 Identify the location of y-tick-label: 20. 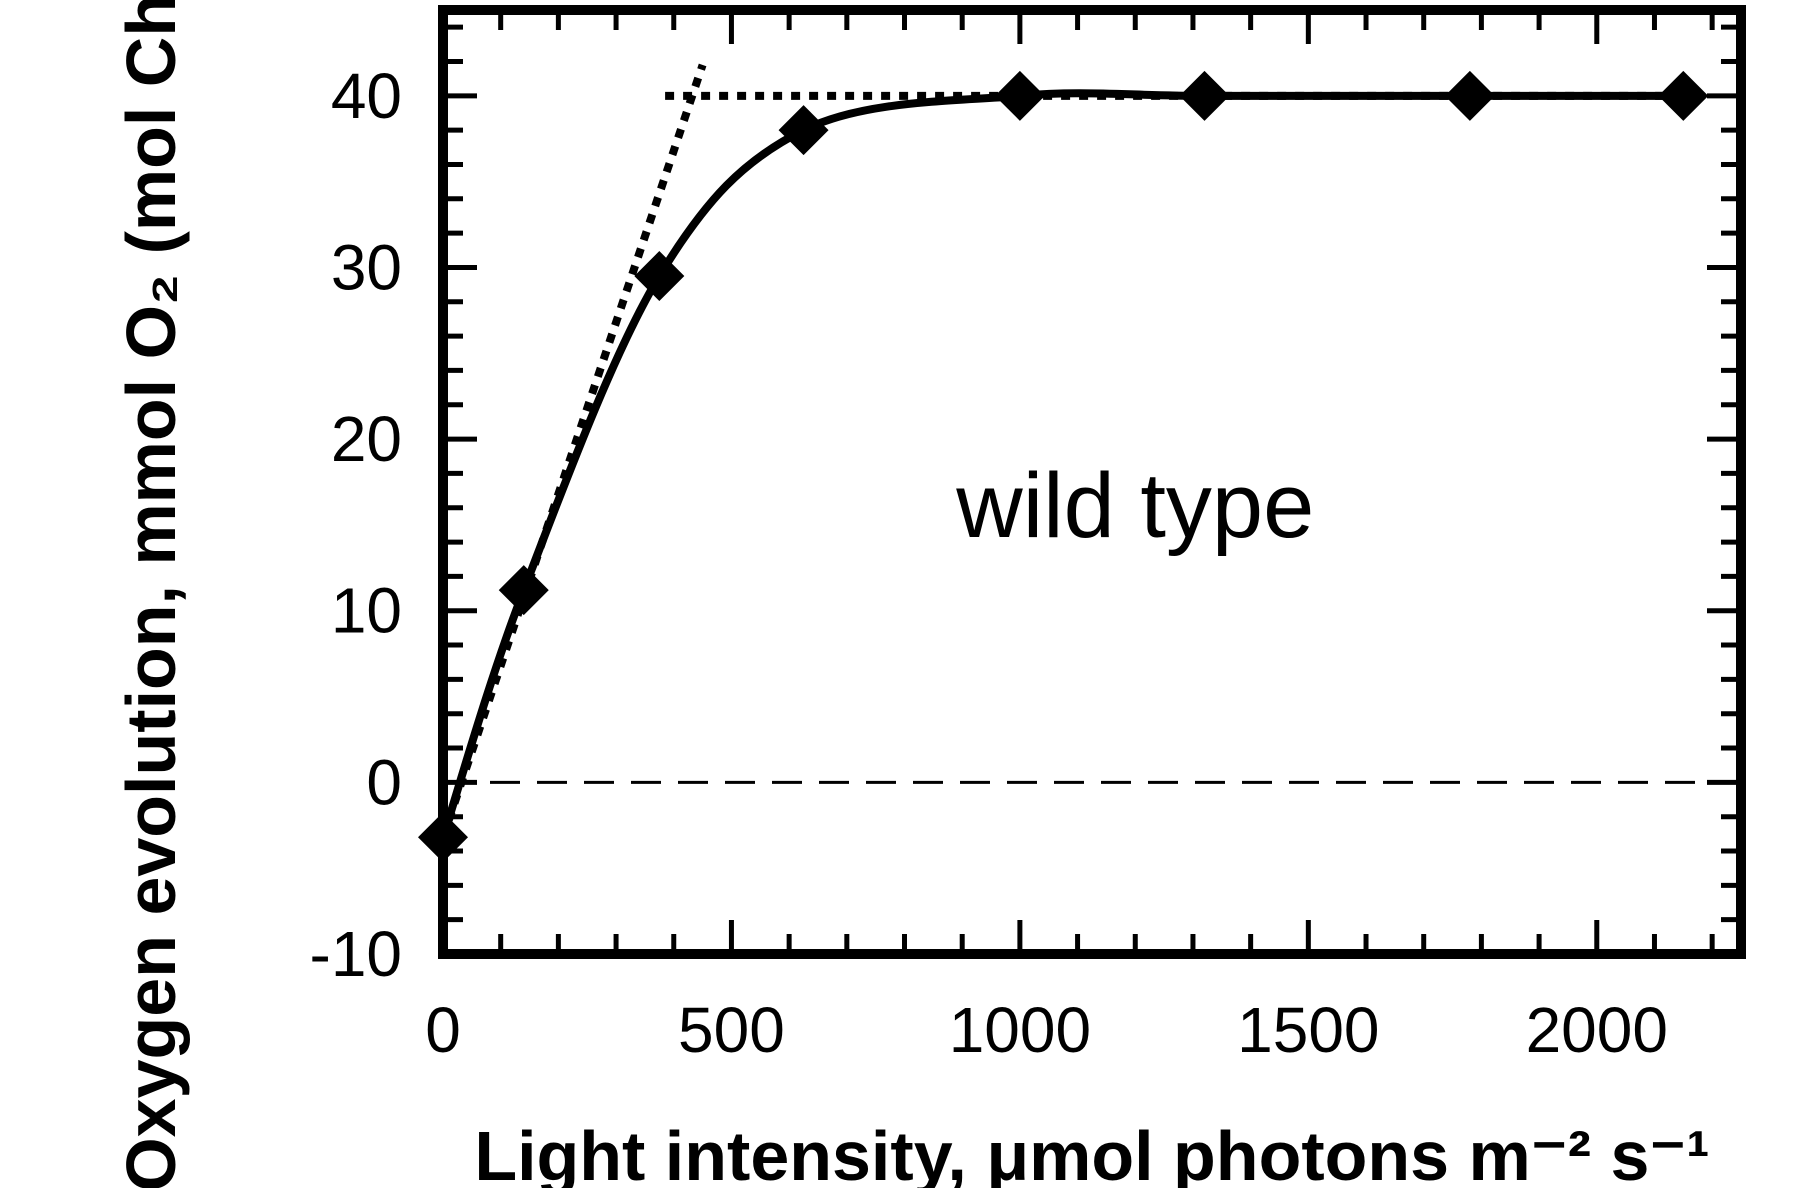
(366, 439).